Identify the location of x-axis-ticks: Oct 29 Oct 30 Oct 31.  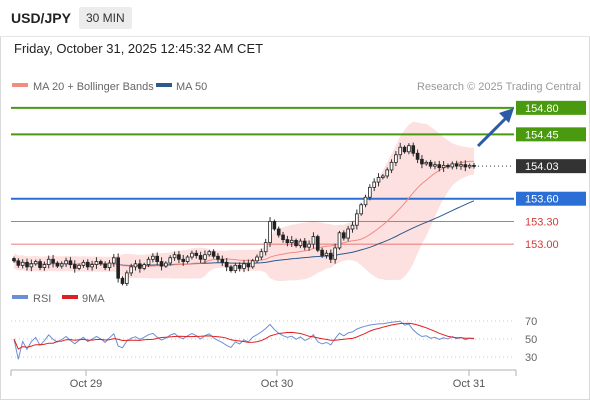
(277, 380).